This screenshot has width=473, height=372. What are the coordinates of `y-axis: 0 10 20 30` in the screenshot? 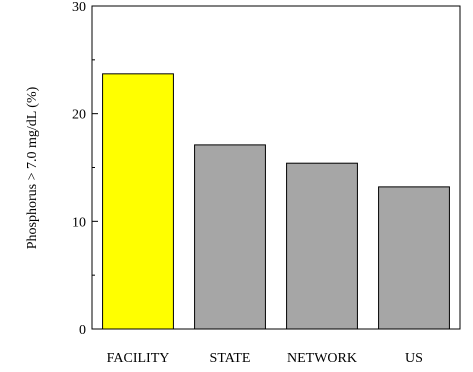 It's located at (85, 169).